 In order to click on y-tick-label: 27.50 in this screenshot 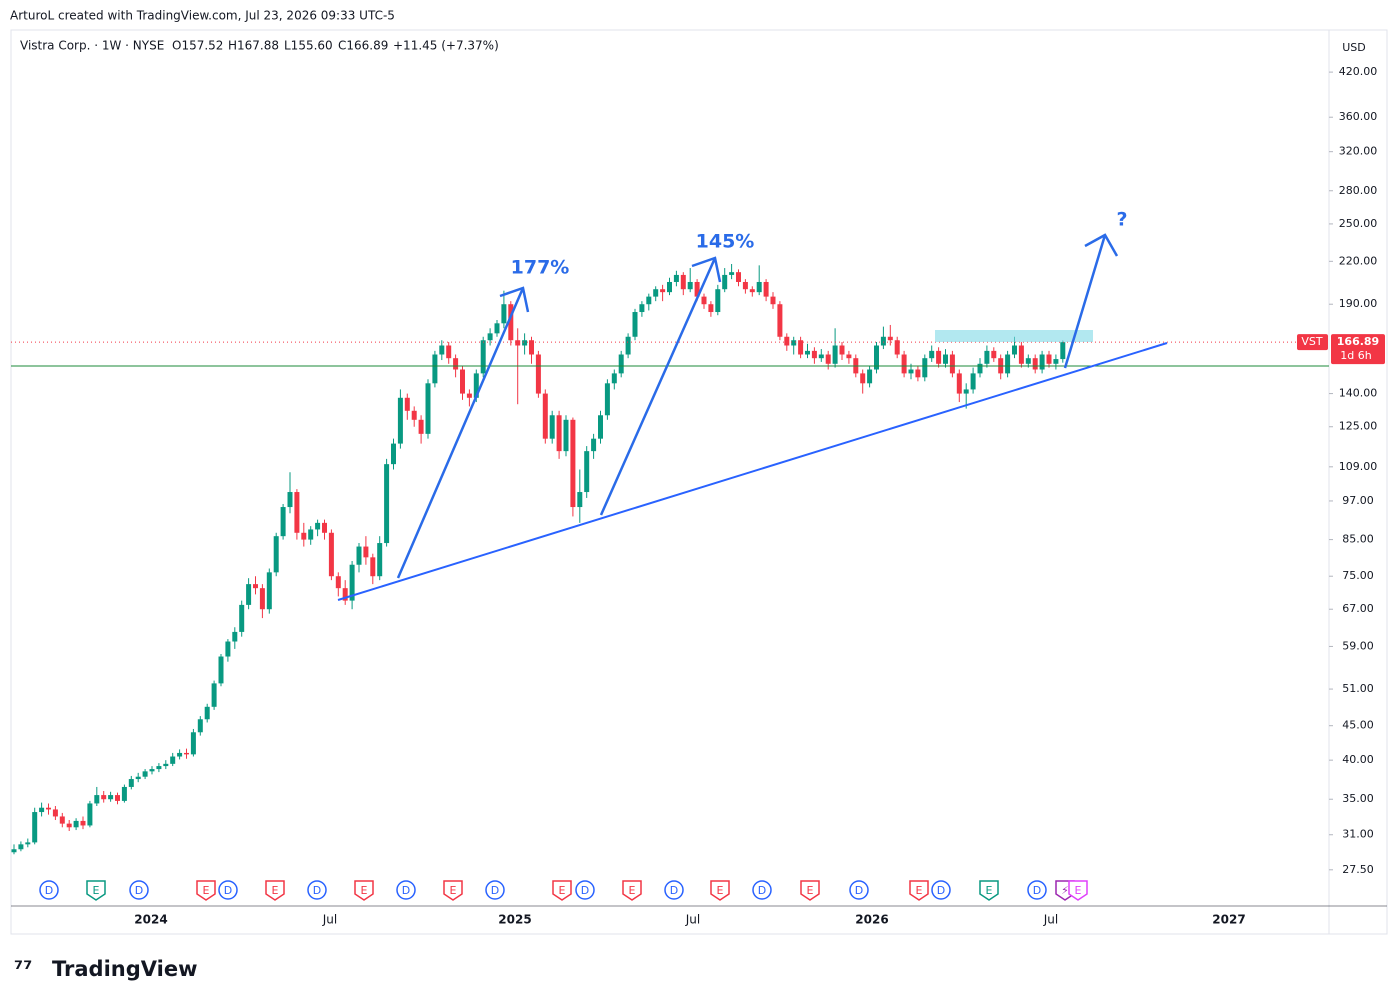, I will do `click(1358, 869)`.